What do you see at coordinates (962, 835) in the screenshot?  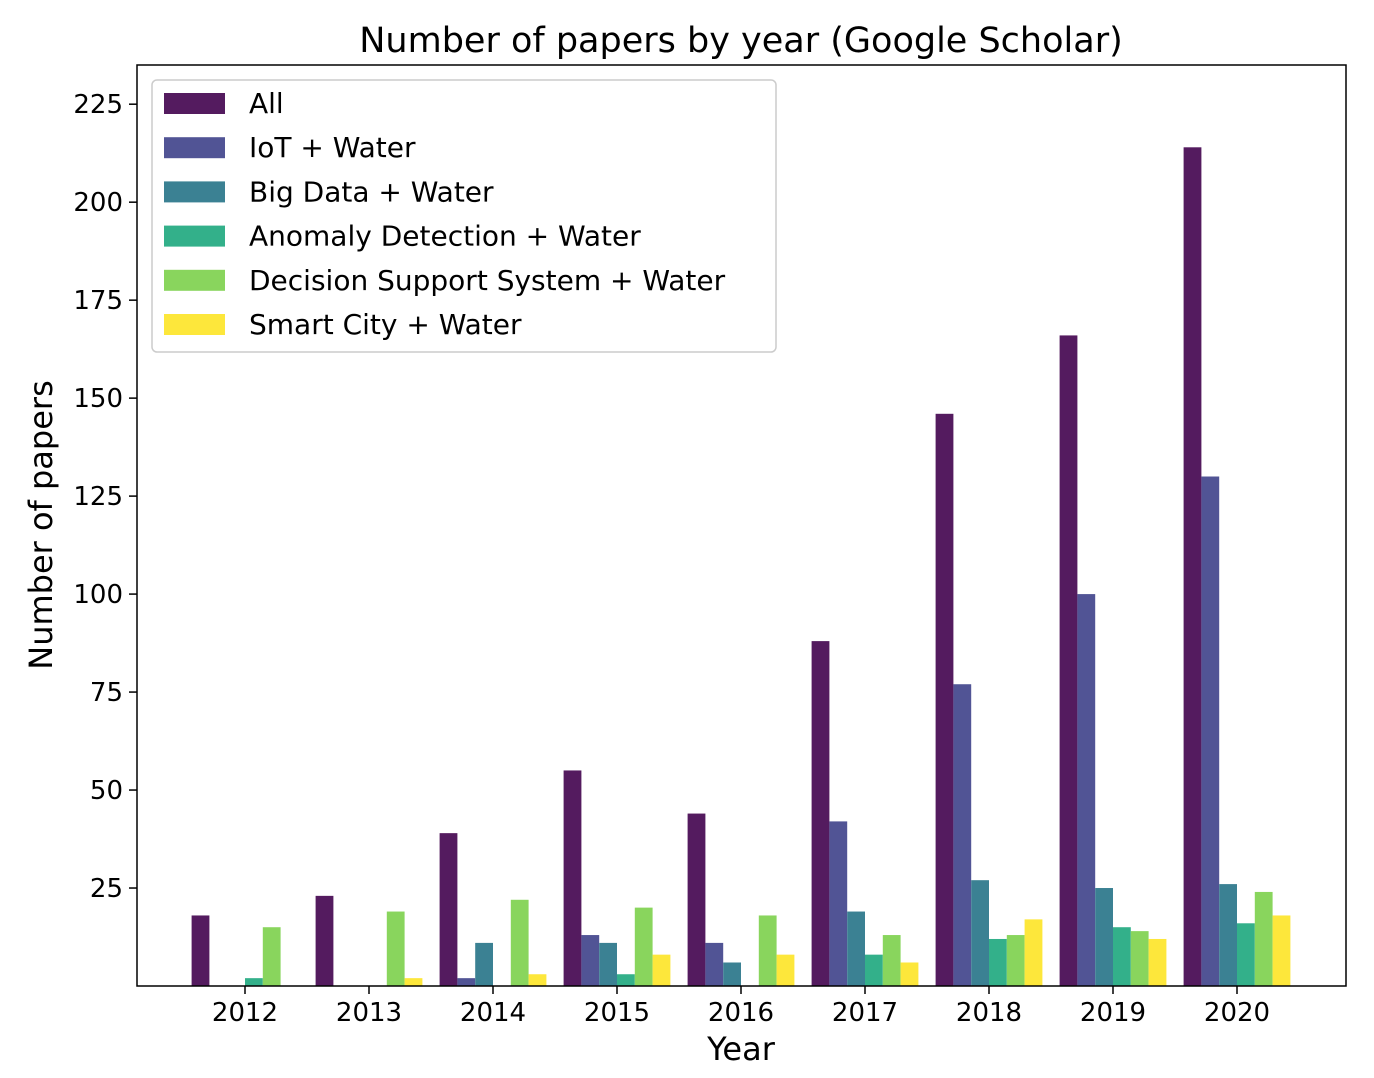 I see `bar-iot-water-2018` at bounding box center [962, 835].